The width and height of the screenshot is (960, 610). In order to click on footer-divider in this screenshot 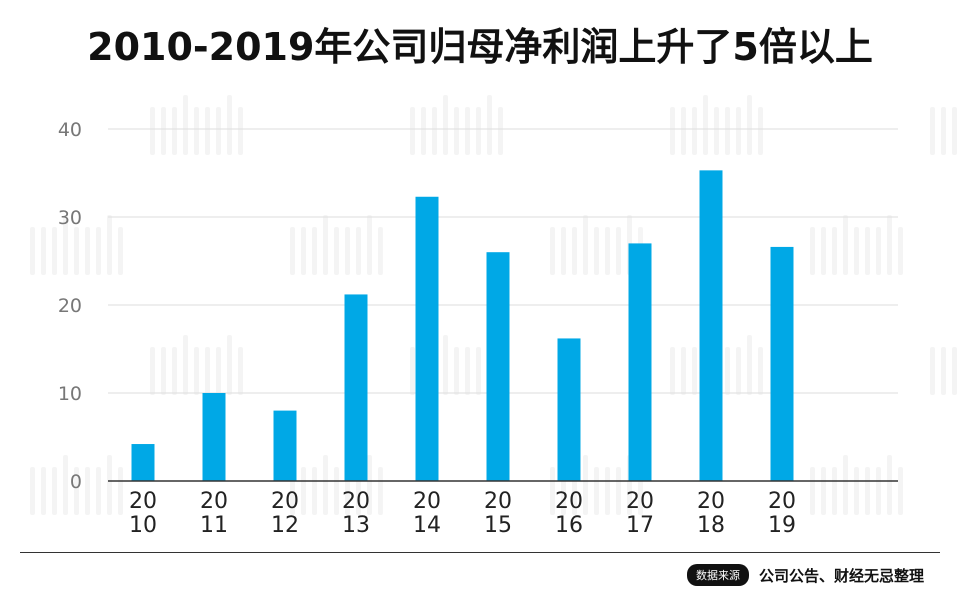, I will do `click(480, 552)`.